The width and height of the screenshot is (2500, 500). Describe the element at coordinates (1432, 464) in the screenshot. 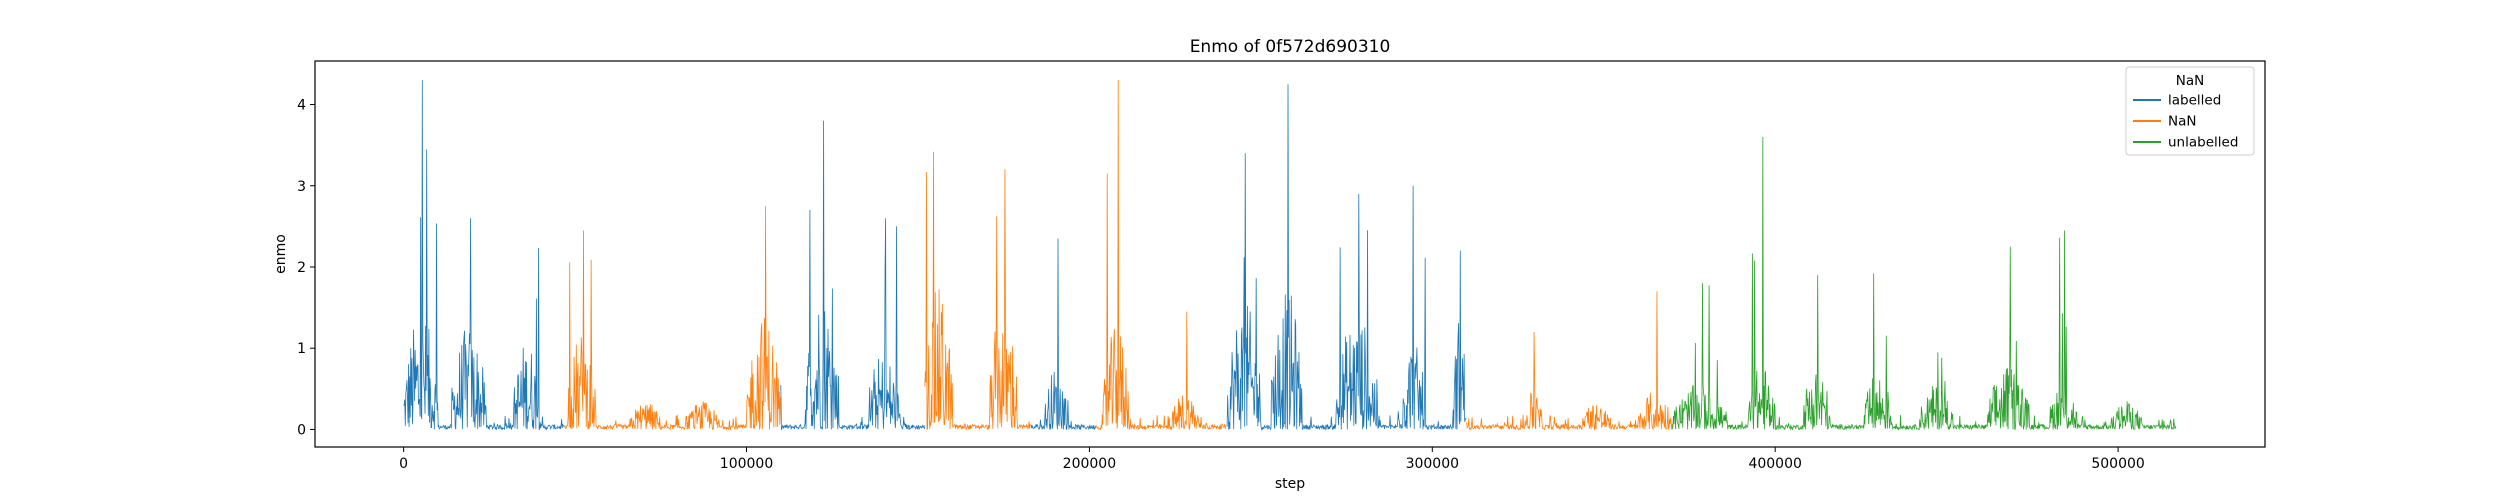

I see `x-tick-label: 300000` at that location.